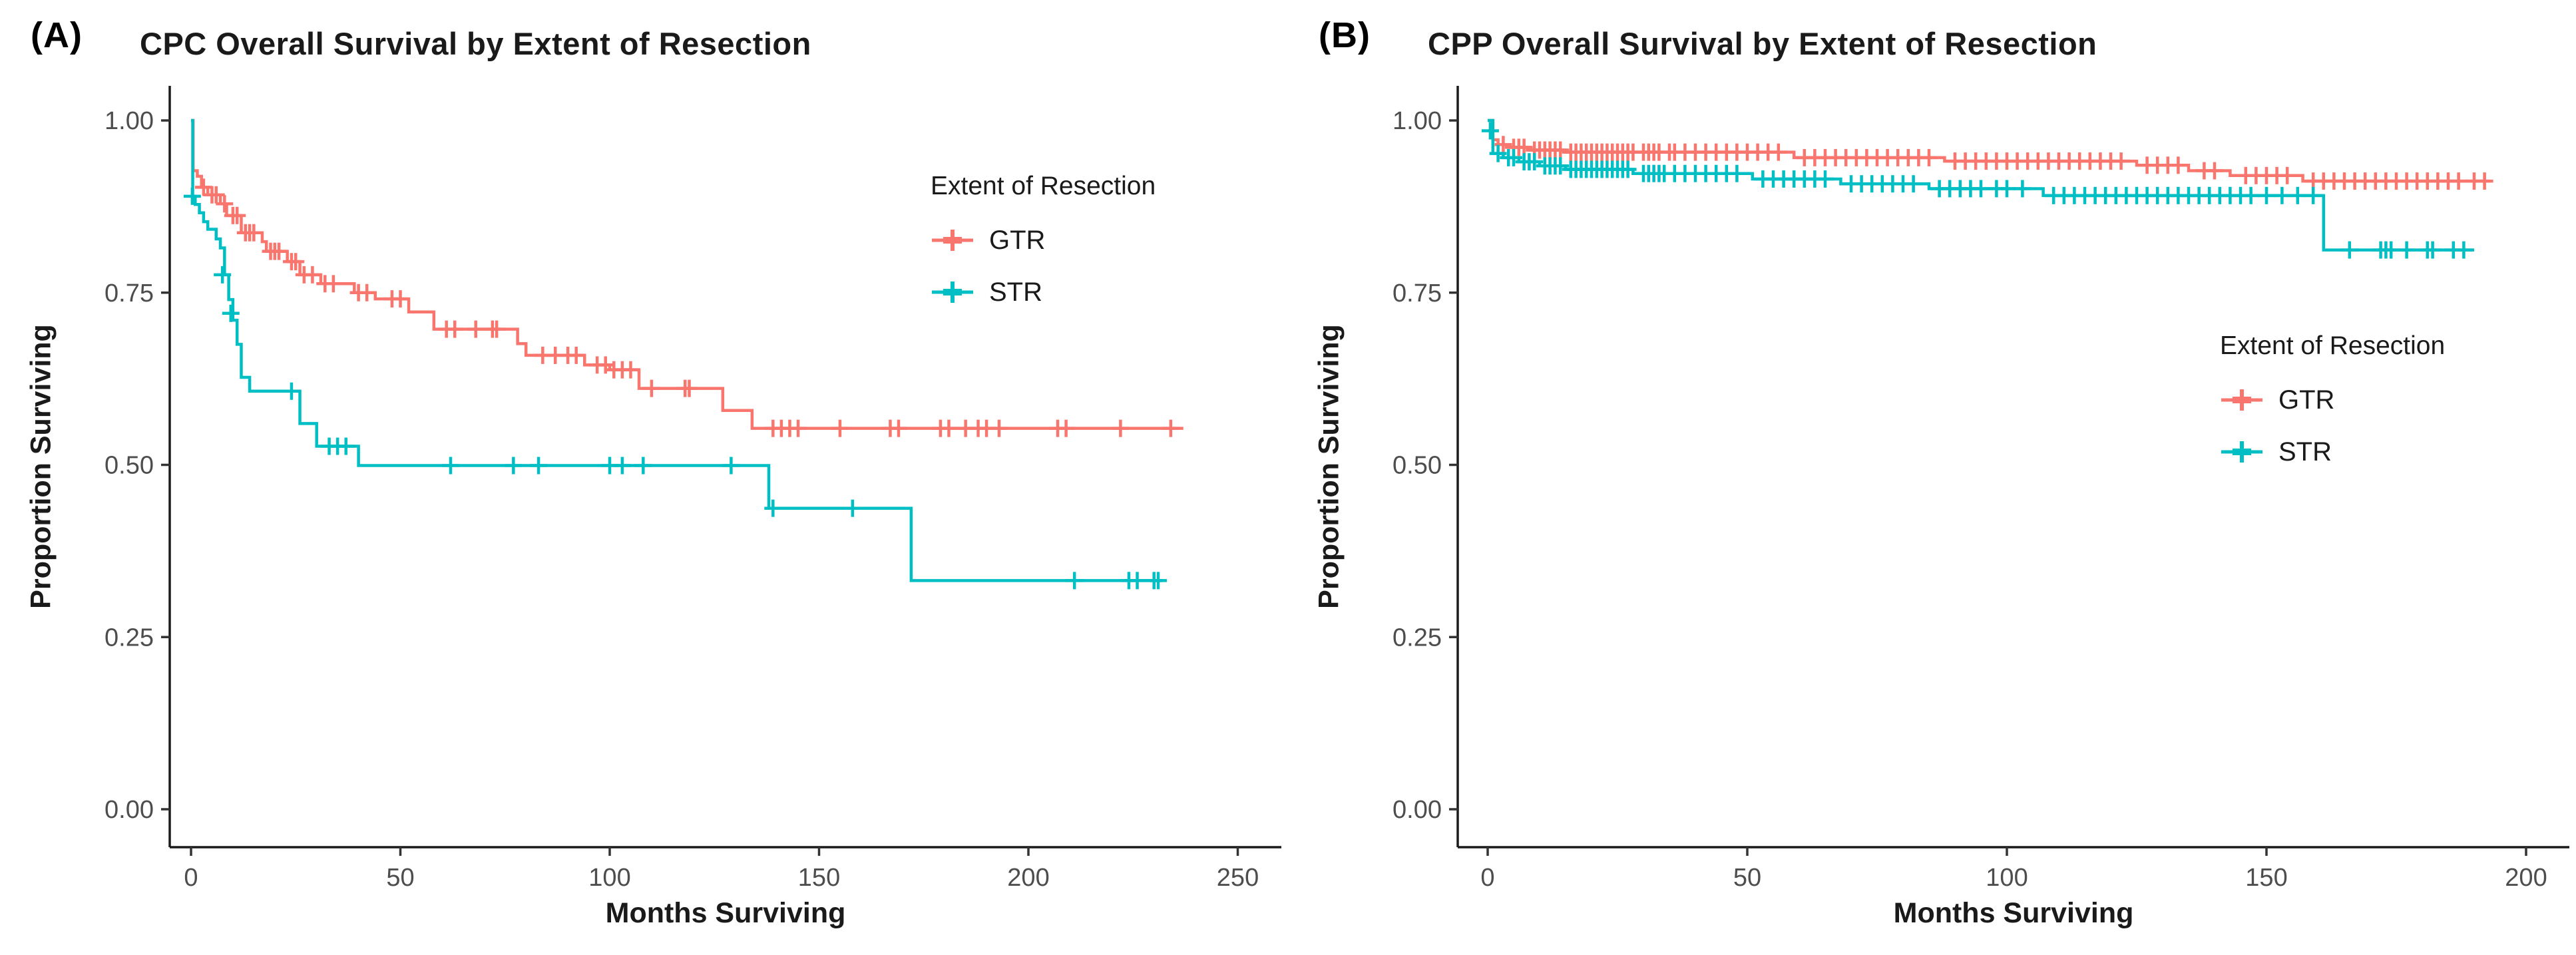 The width and height of the screenshot is (2576, 955). I want to click on panel-a-legend-title: Extent of Resection, so click(1043, 186).